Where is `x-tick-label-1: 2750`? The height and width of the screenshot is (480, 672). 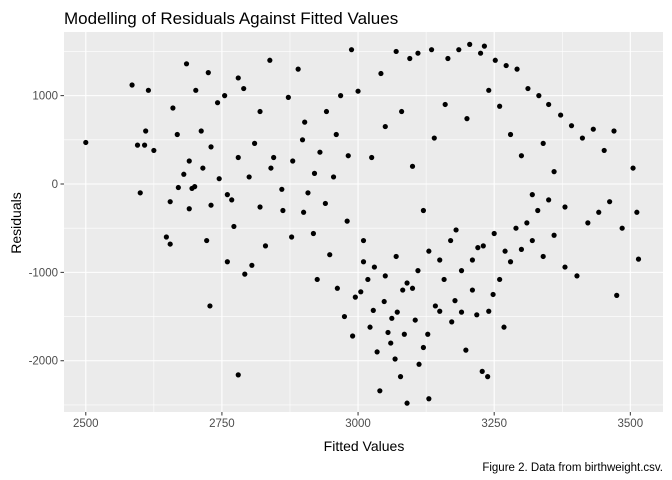 x-tick-label-1: 2750 is located at coordinates (222, 424).